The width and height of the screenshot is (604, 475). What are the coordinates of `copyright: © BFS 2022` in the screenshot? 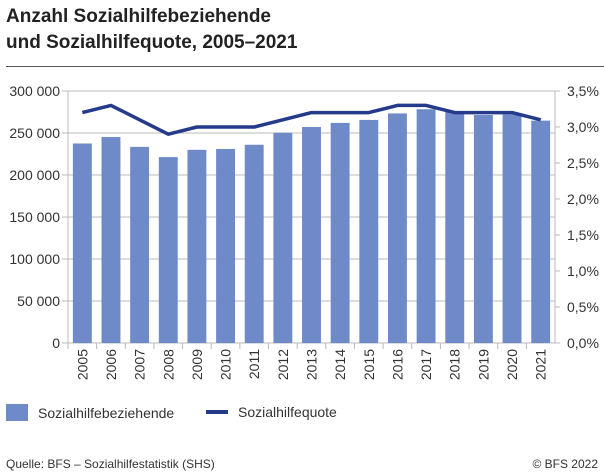 It's located at (565, 464).